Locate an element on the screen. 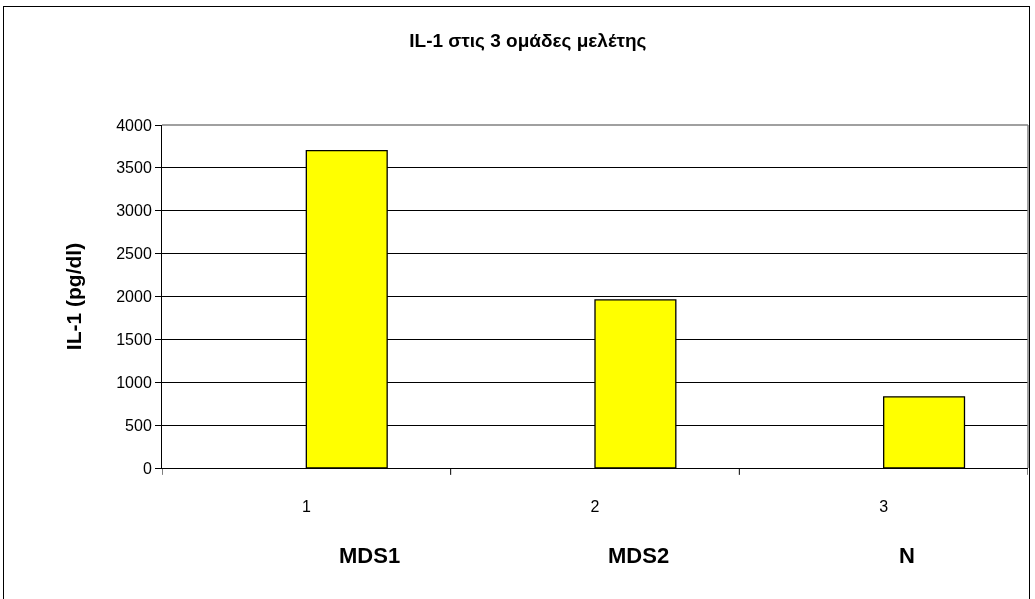  y-tick-label: 4000 is located at coordinates (134, 125).